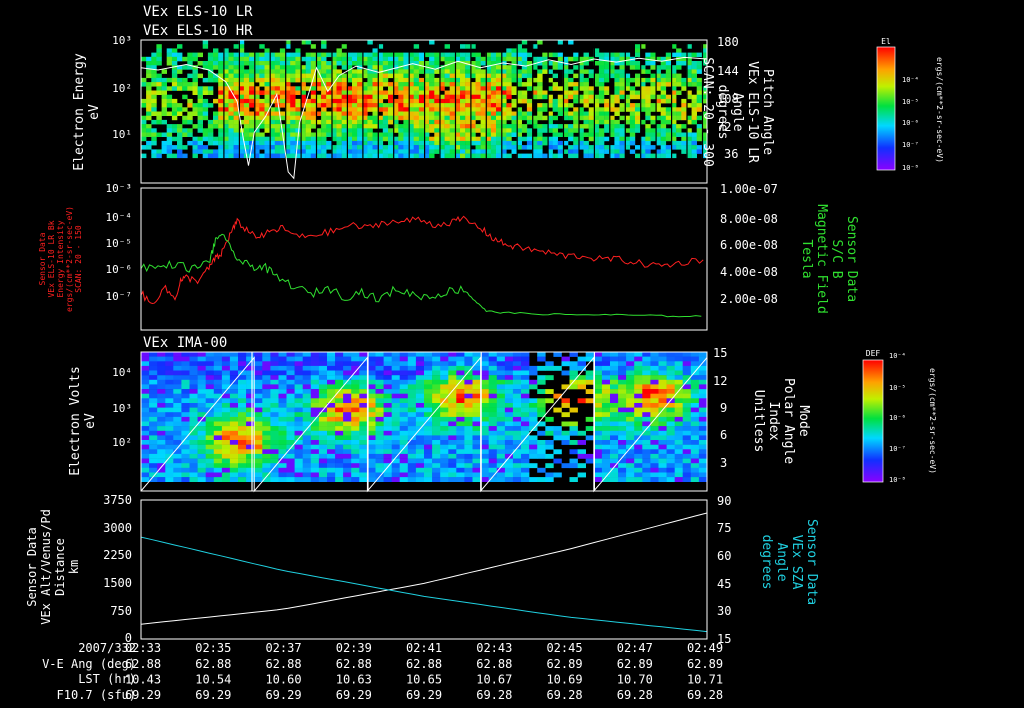 This screenshot has height=708, width=1024. I want to click on bfield-ytick-6: 6.00e-08, so click(749, 245).